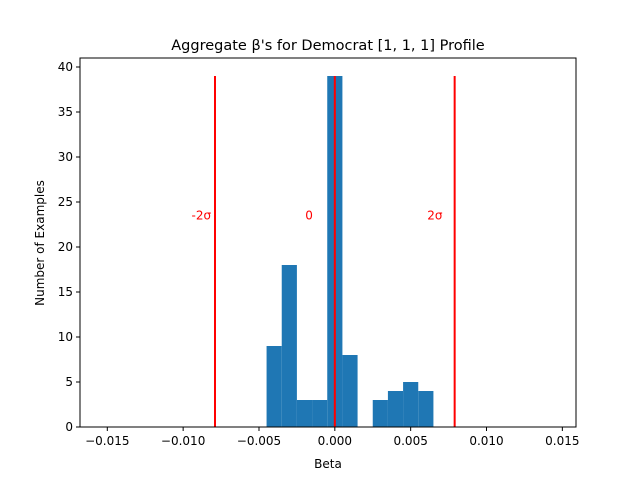 The image size is (640, 480). I want to click on y-tick-label-2: 10, so click(65, 337).